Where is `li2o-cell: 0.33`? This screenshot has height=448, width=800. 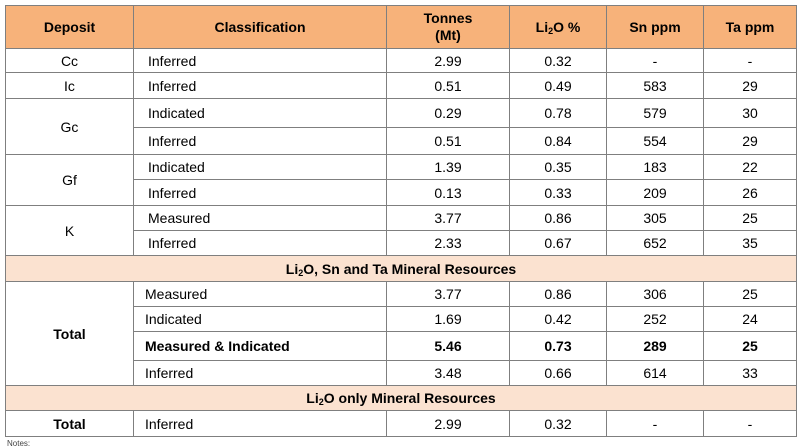 li2o-cell: 0.33 is located at coordinates (558, 192).